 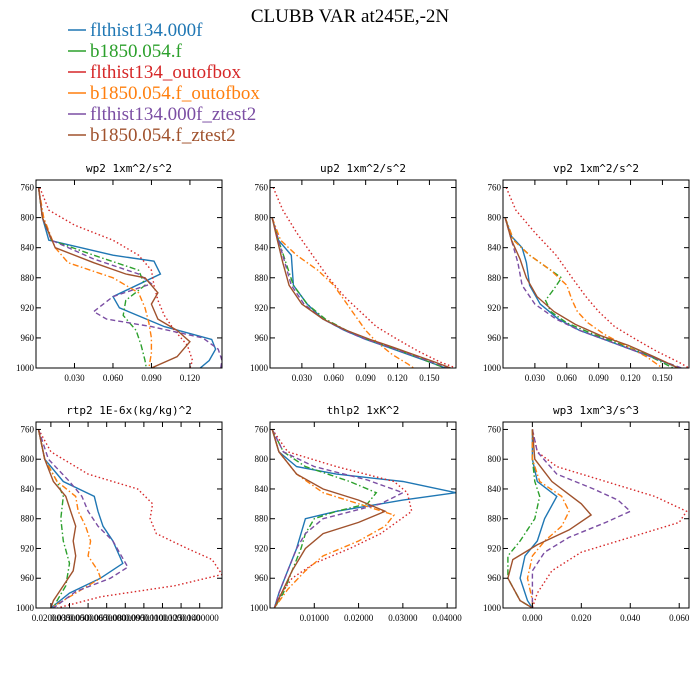 I want to click on x-tick-label: 0.020, so click(x=581, y=618).